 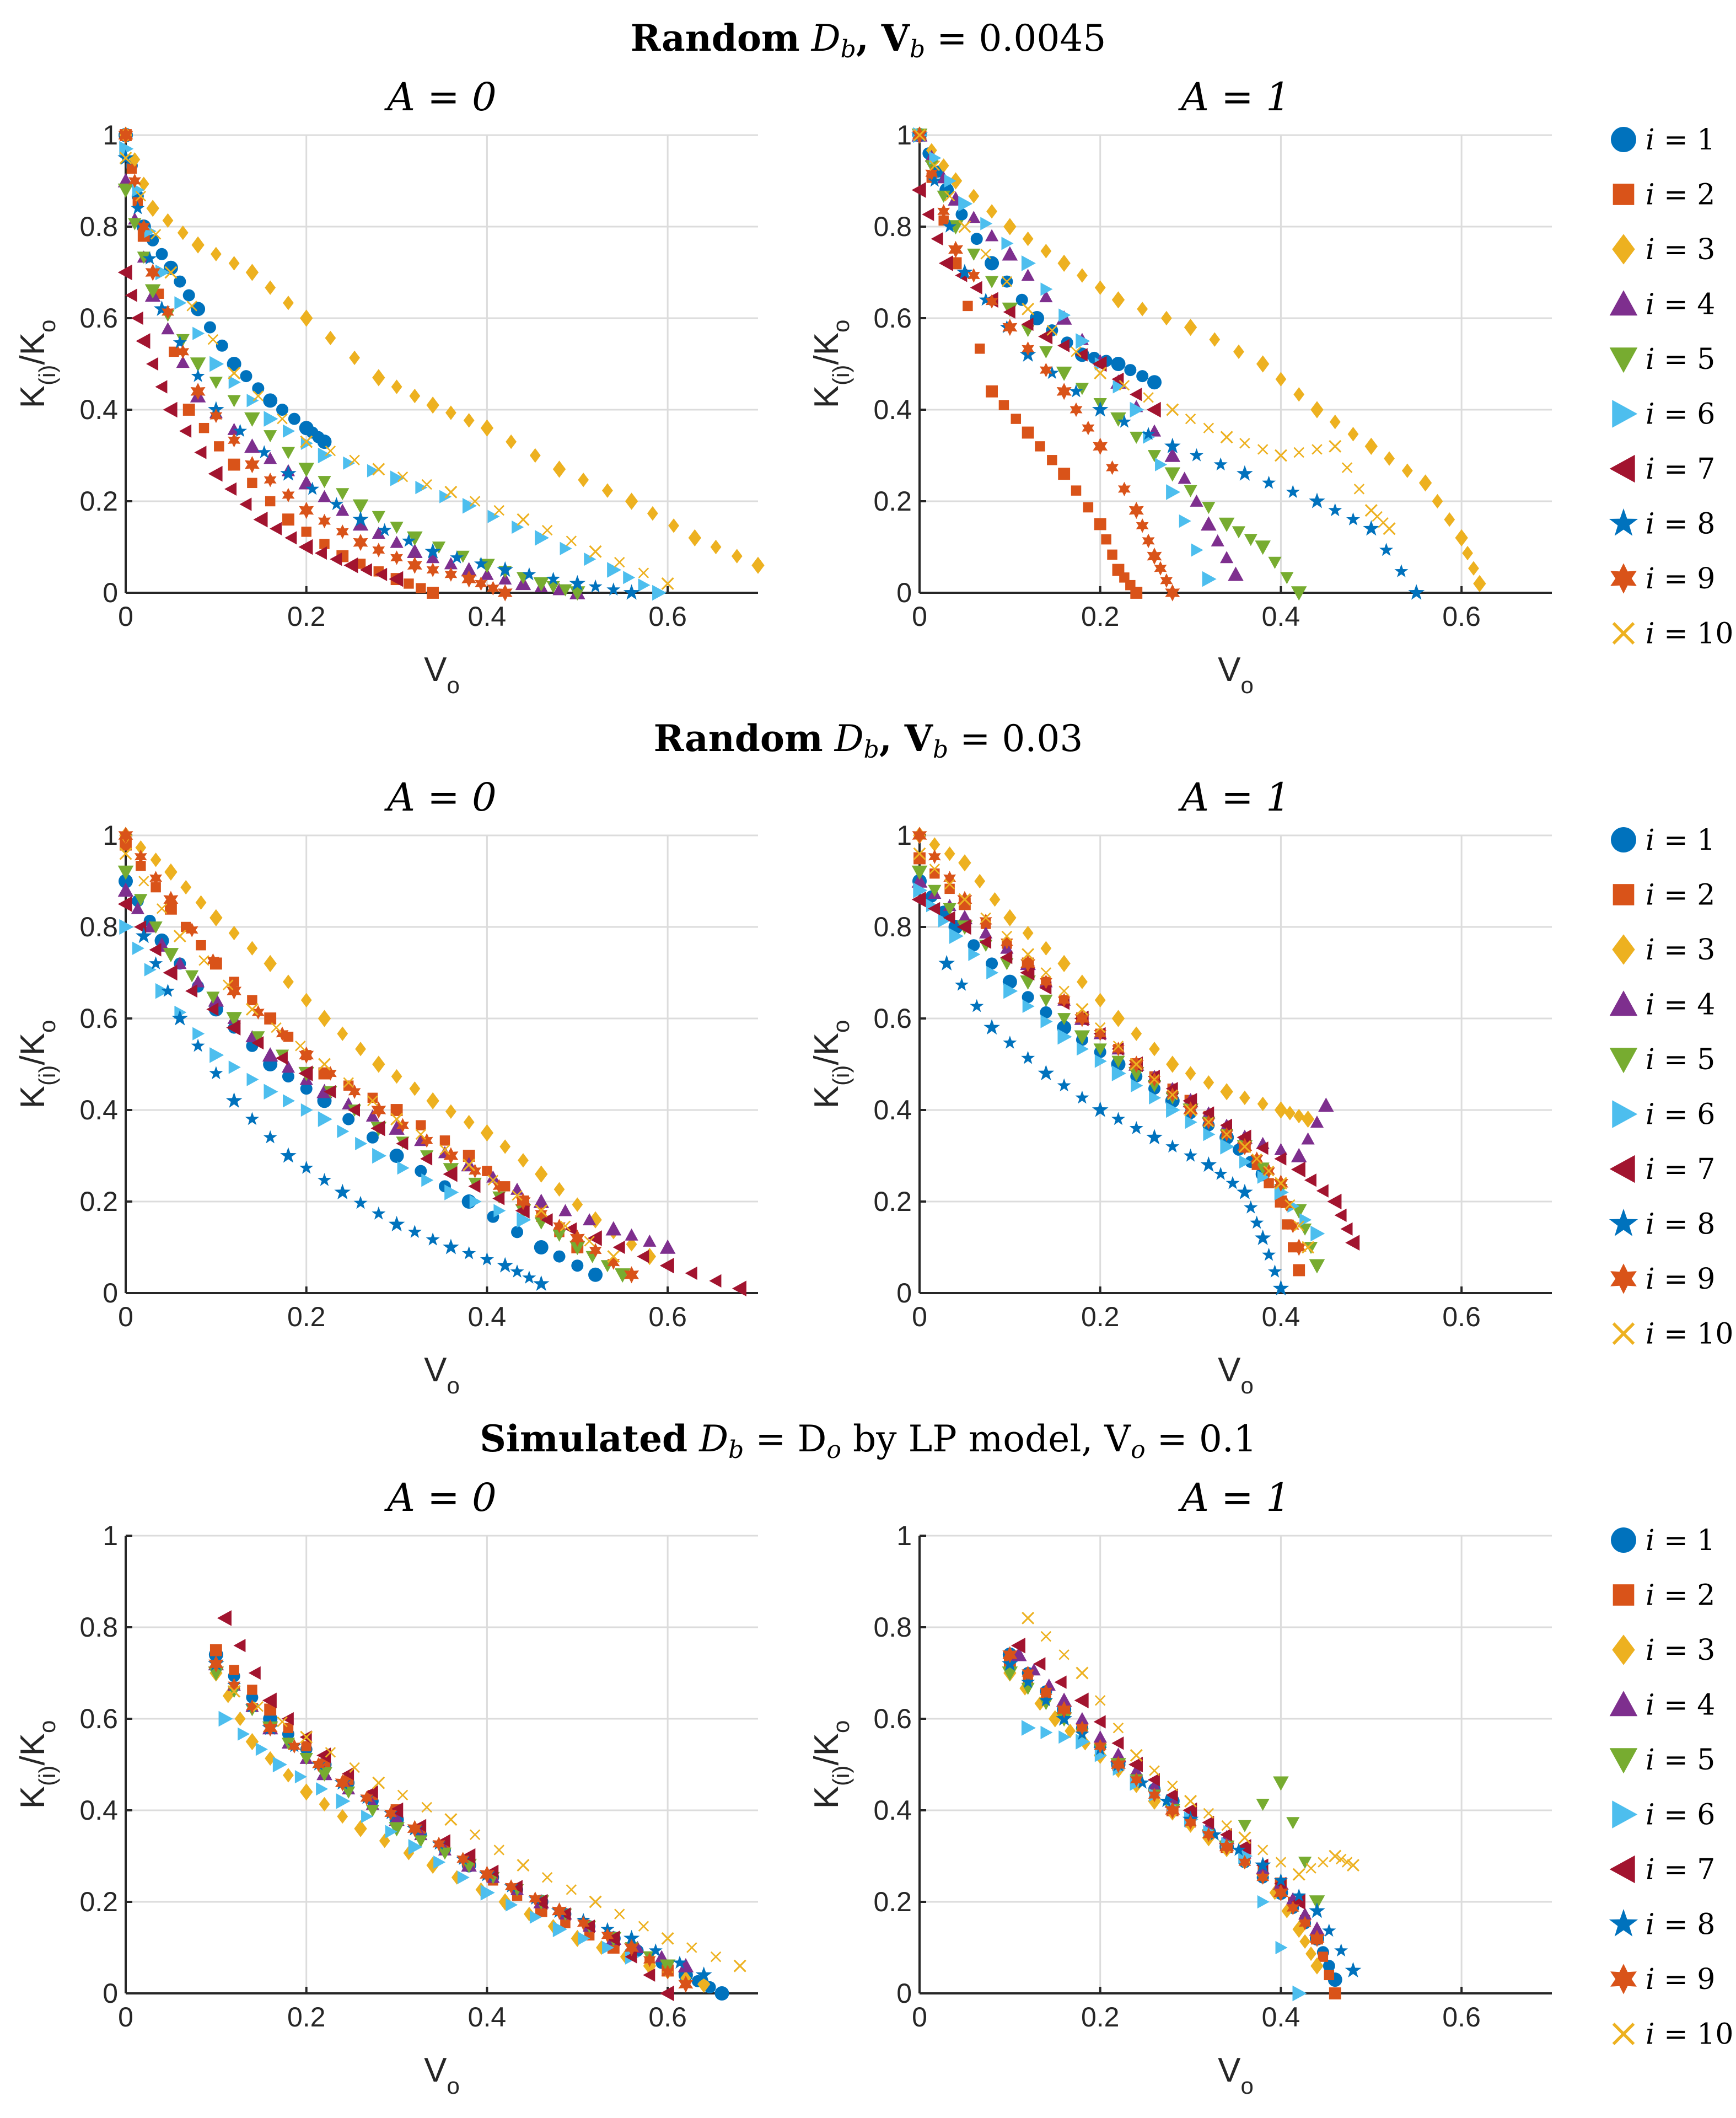 What do you see at coordinates (306, 1316) in the screenshot?
I see `x-tick-label: 0.2` at bounding box center [306, 1316].